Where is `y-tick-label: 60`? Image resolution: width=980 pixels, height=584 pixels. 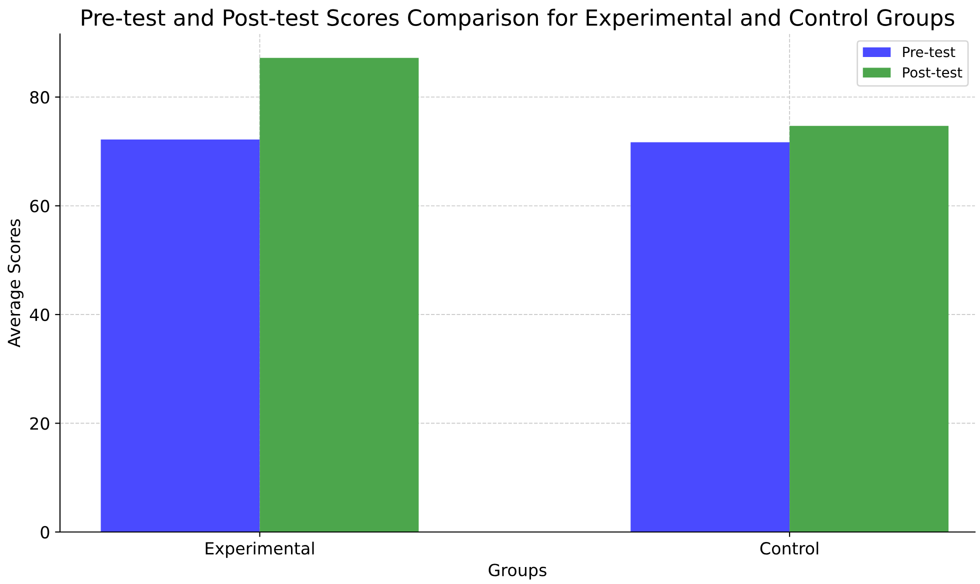 y-tick-label: 60 is located at coordinates (40, 206).